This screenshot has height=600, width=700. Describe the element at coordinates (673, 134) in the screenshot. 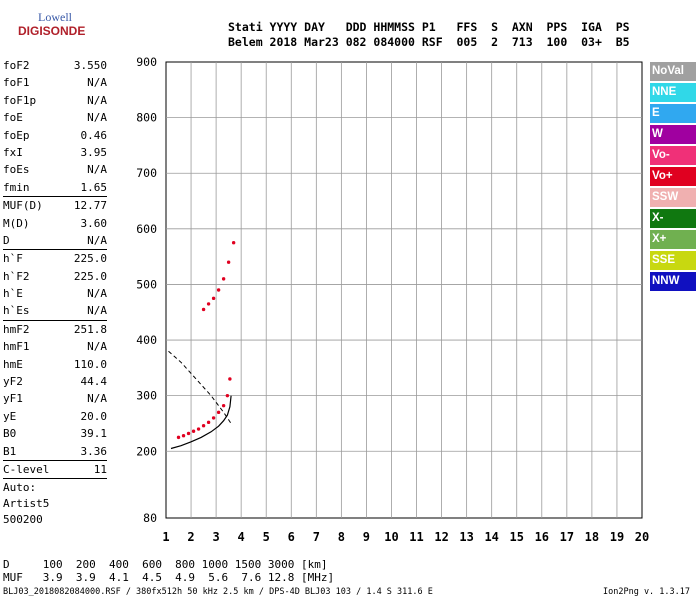

I see `legend-item-w: W` at that location.